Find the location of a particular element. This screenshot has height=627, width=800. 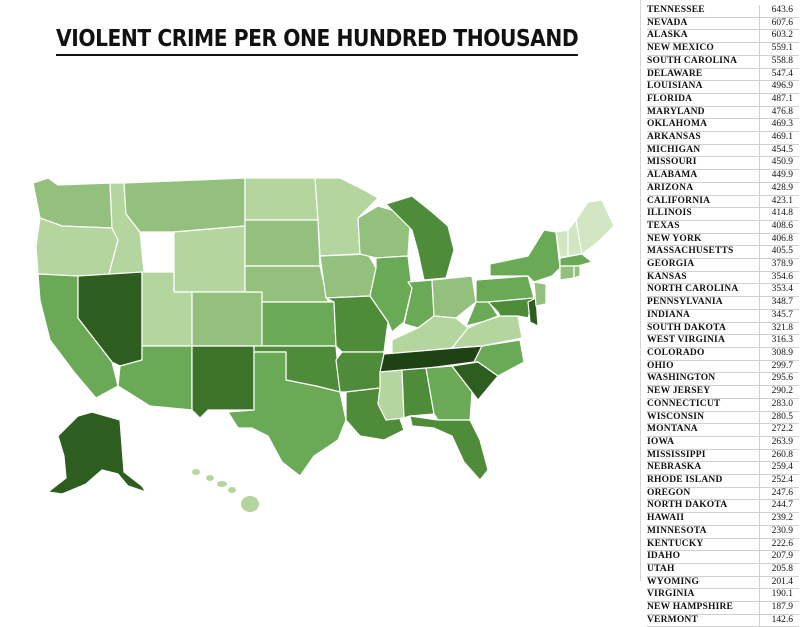

state-ohio is located at coordinates (454, 297).